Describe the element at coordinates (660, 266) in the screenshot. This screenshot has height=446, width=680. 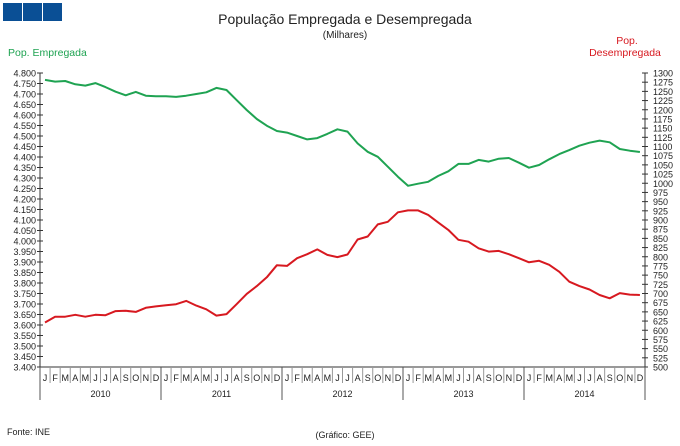
I see `right-tick-label: 775` at that location.